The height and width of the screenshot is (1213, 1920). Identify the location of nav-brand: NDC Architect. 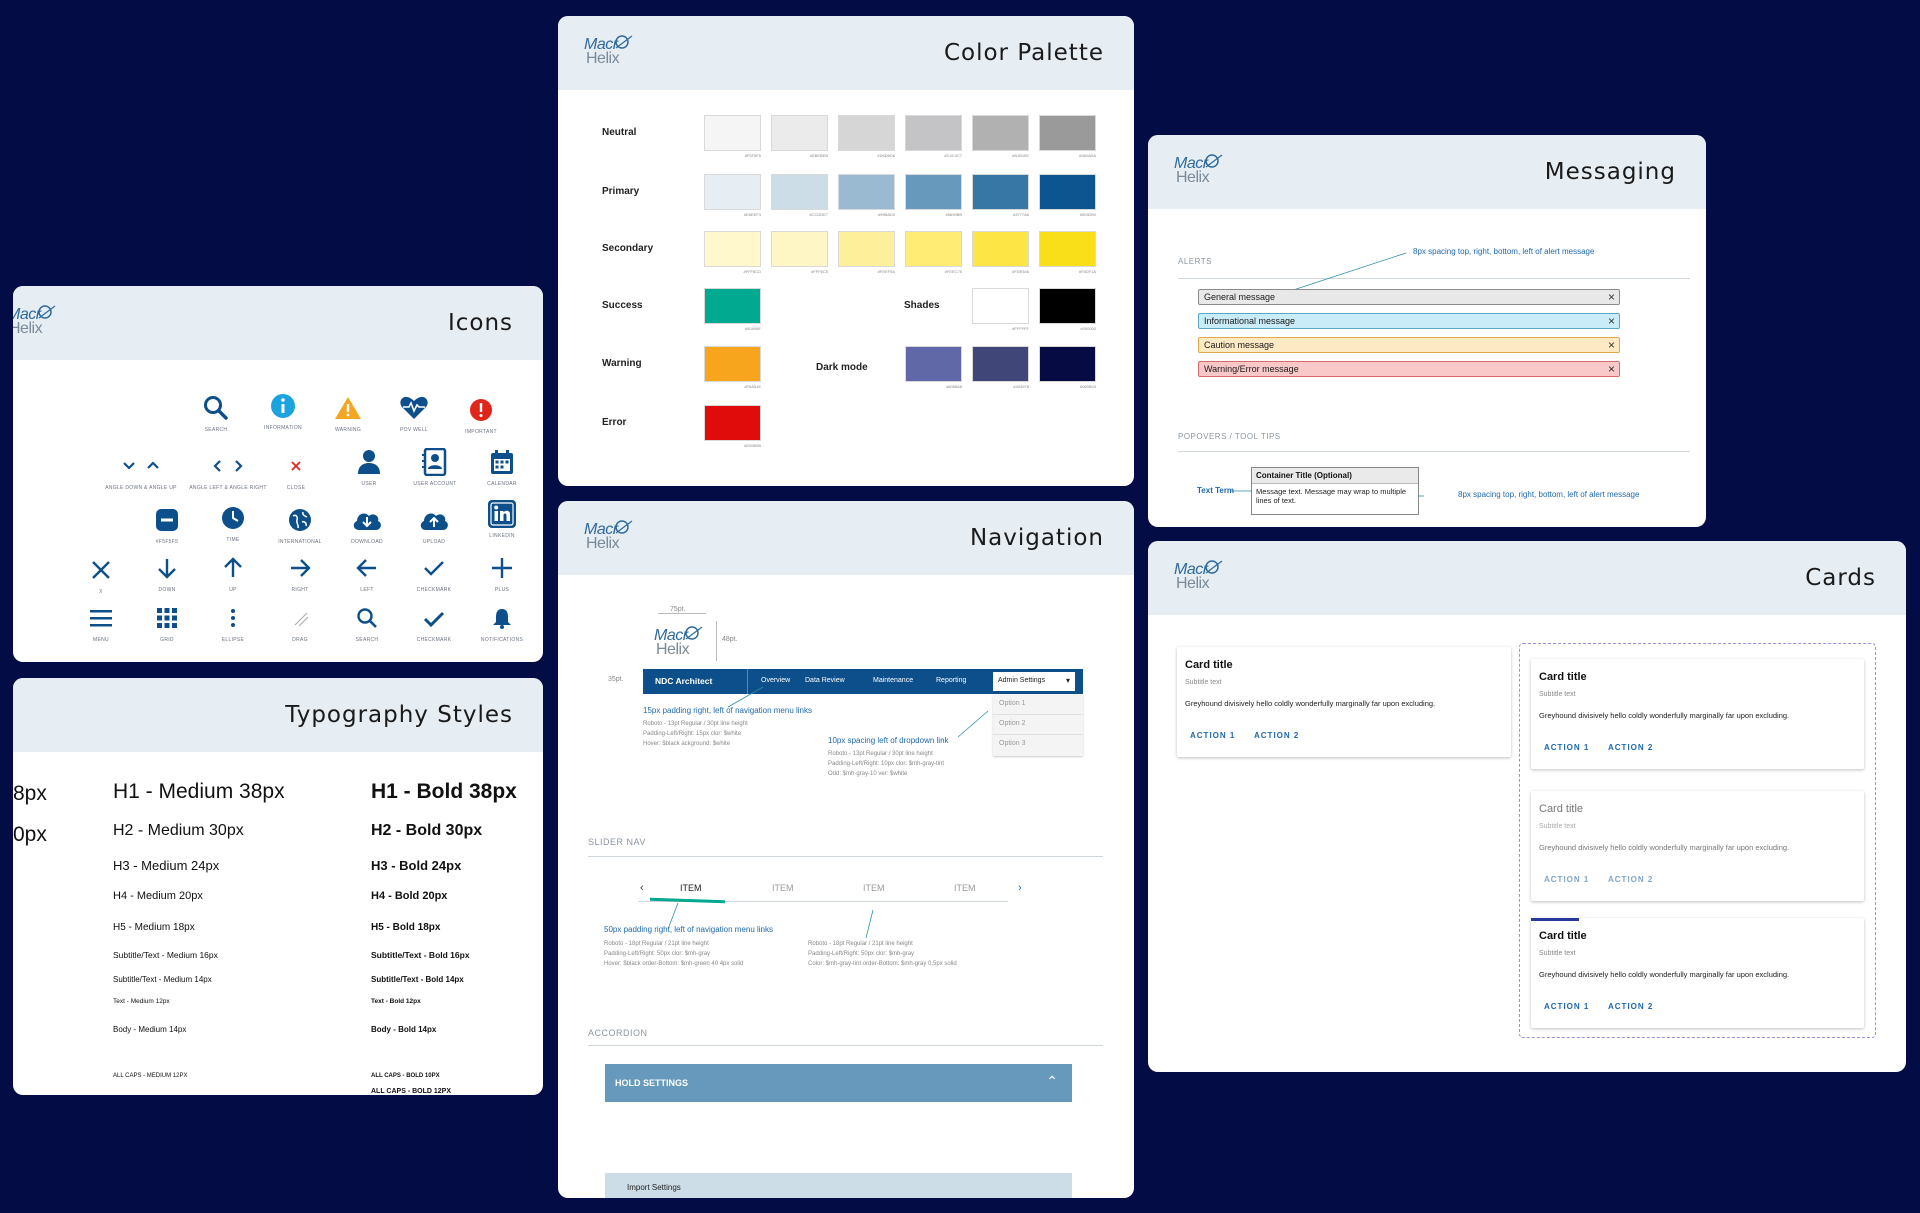
(684, 681).